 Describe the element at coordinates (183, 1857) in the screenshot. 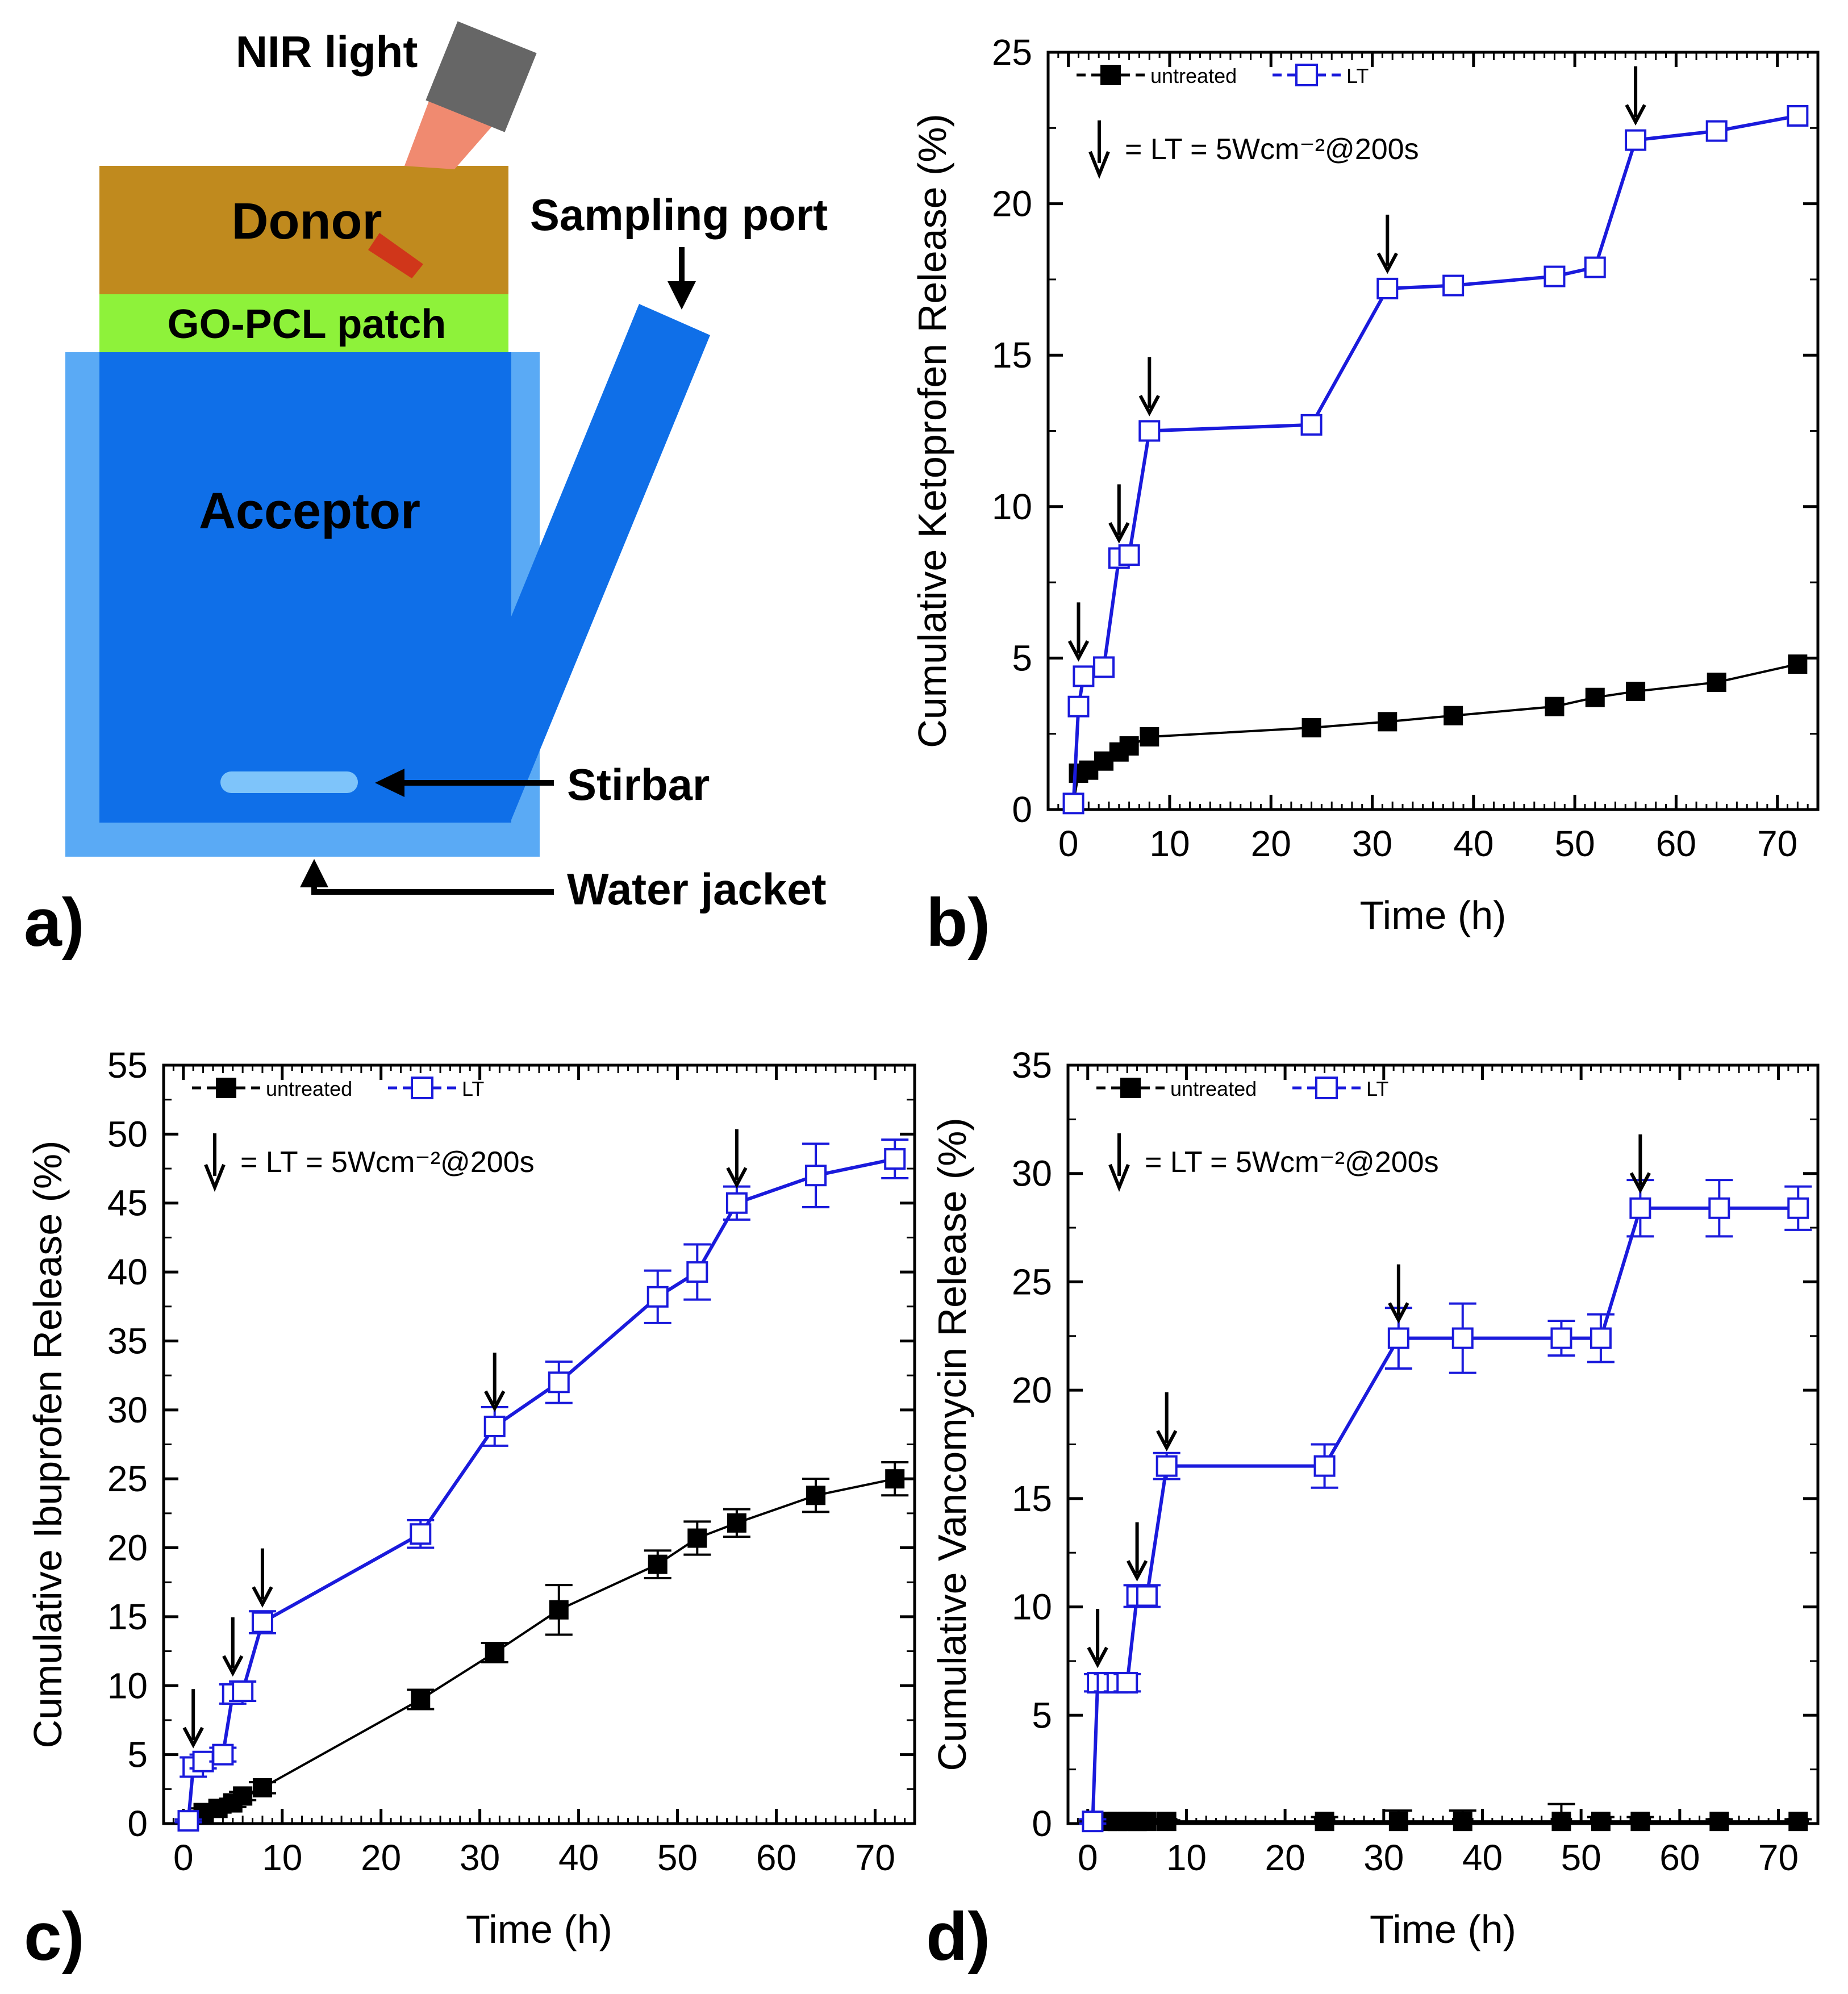

I see `x-tick-label: 0` at that location.